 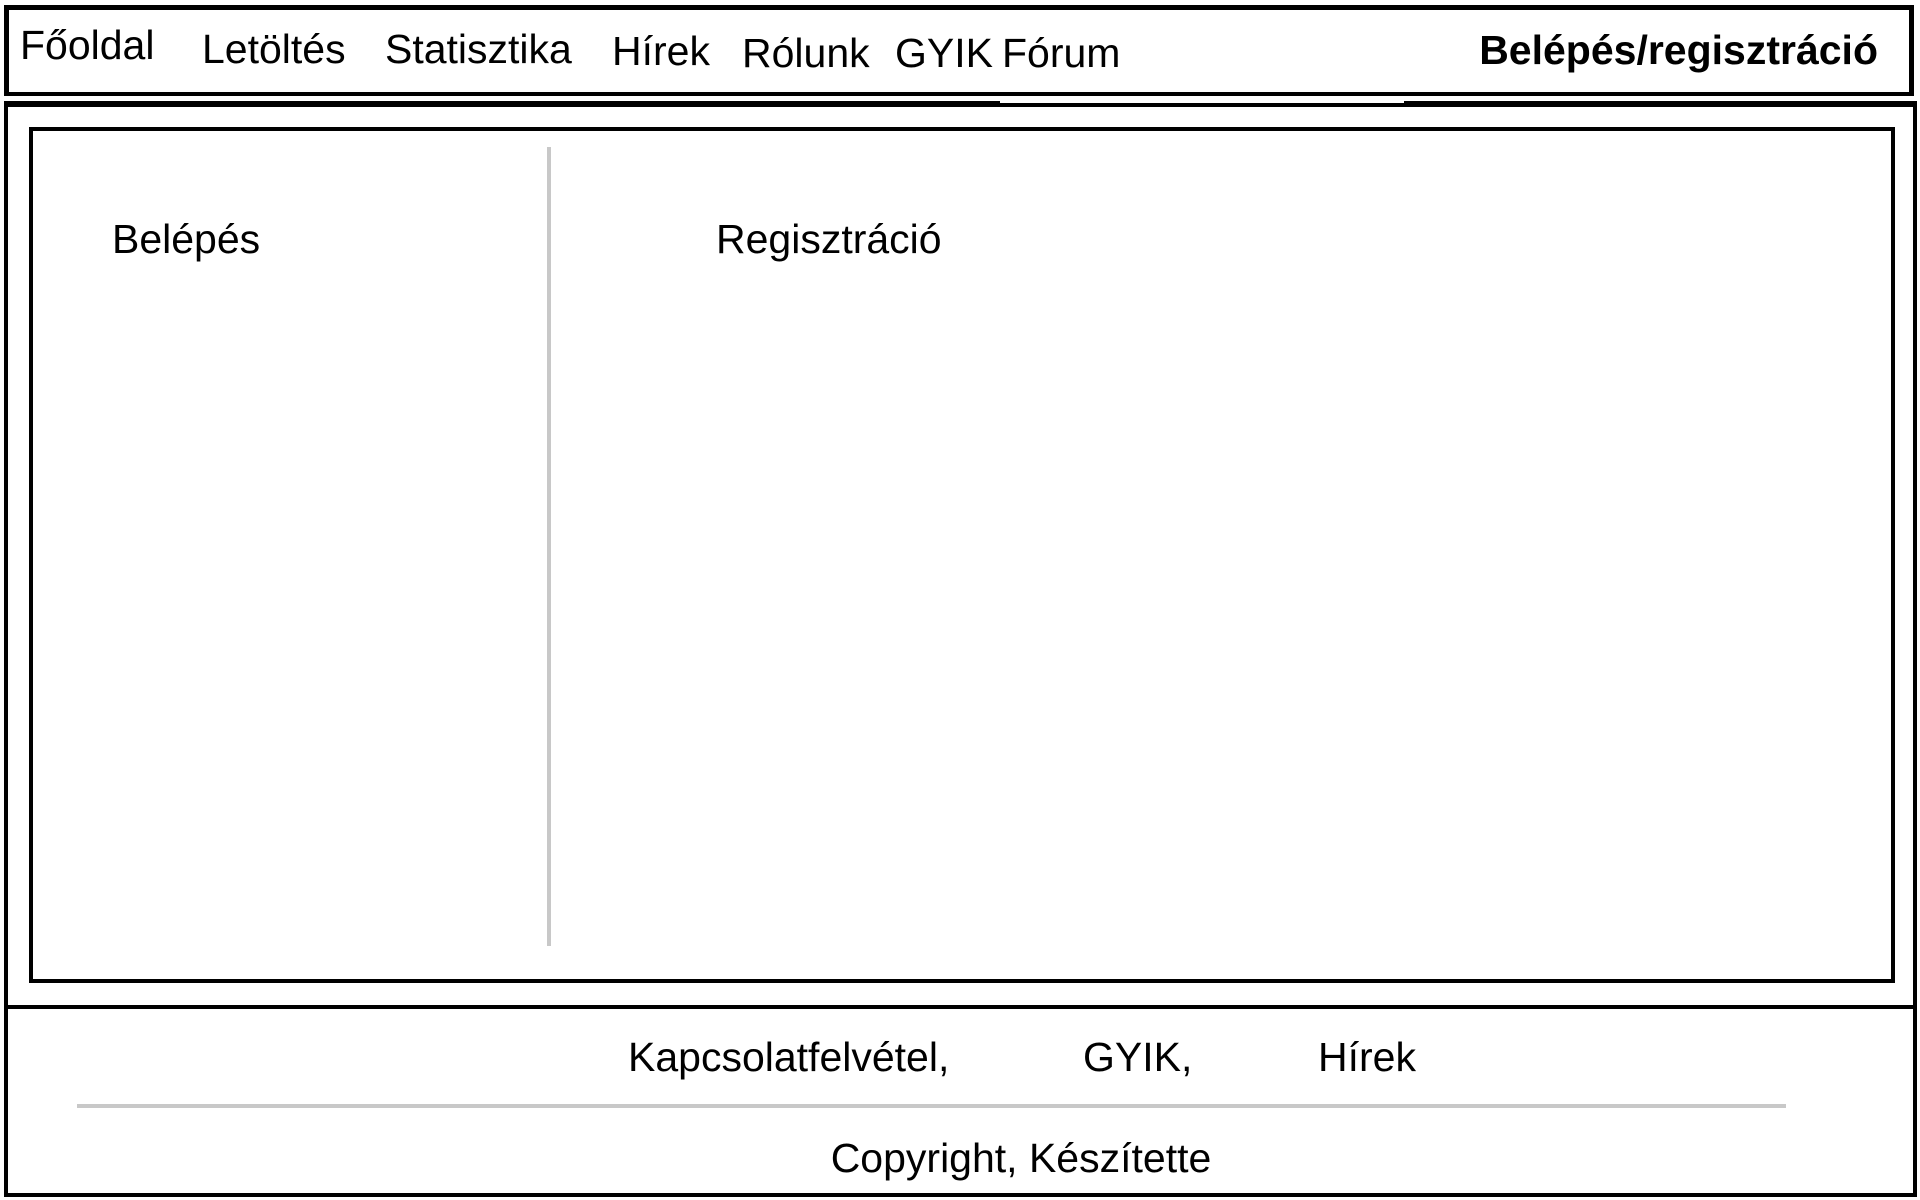 I want to click on header-underline-right, so click(x=1660, y=103).